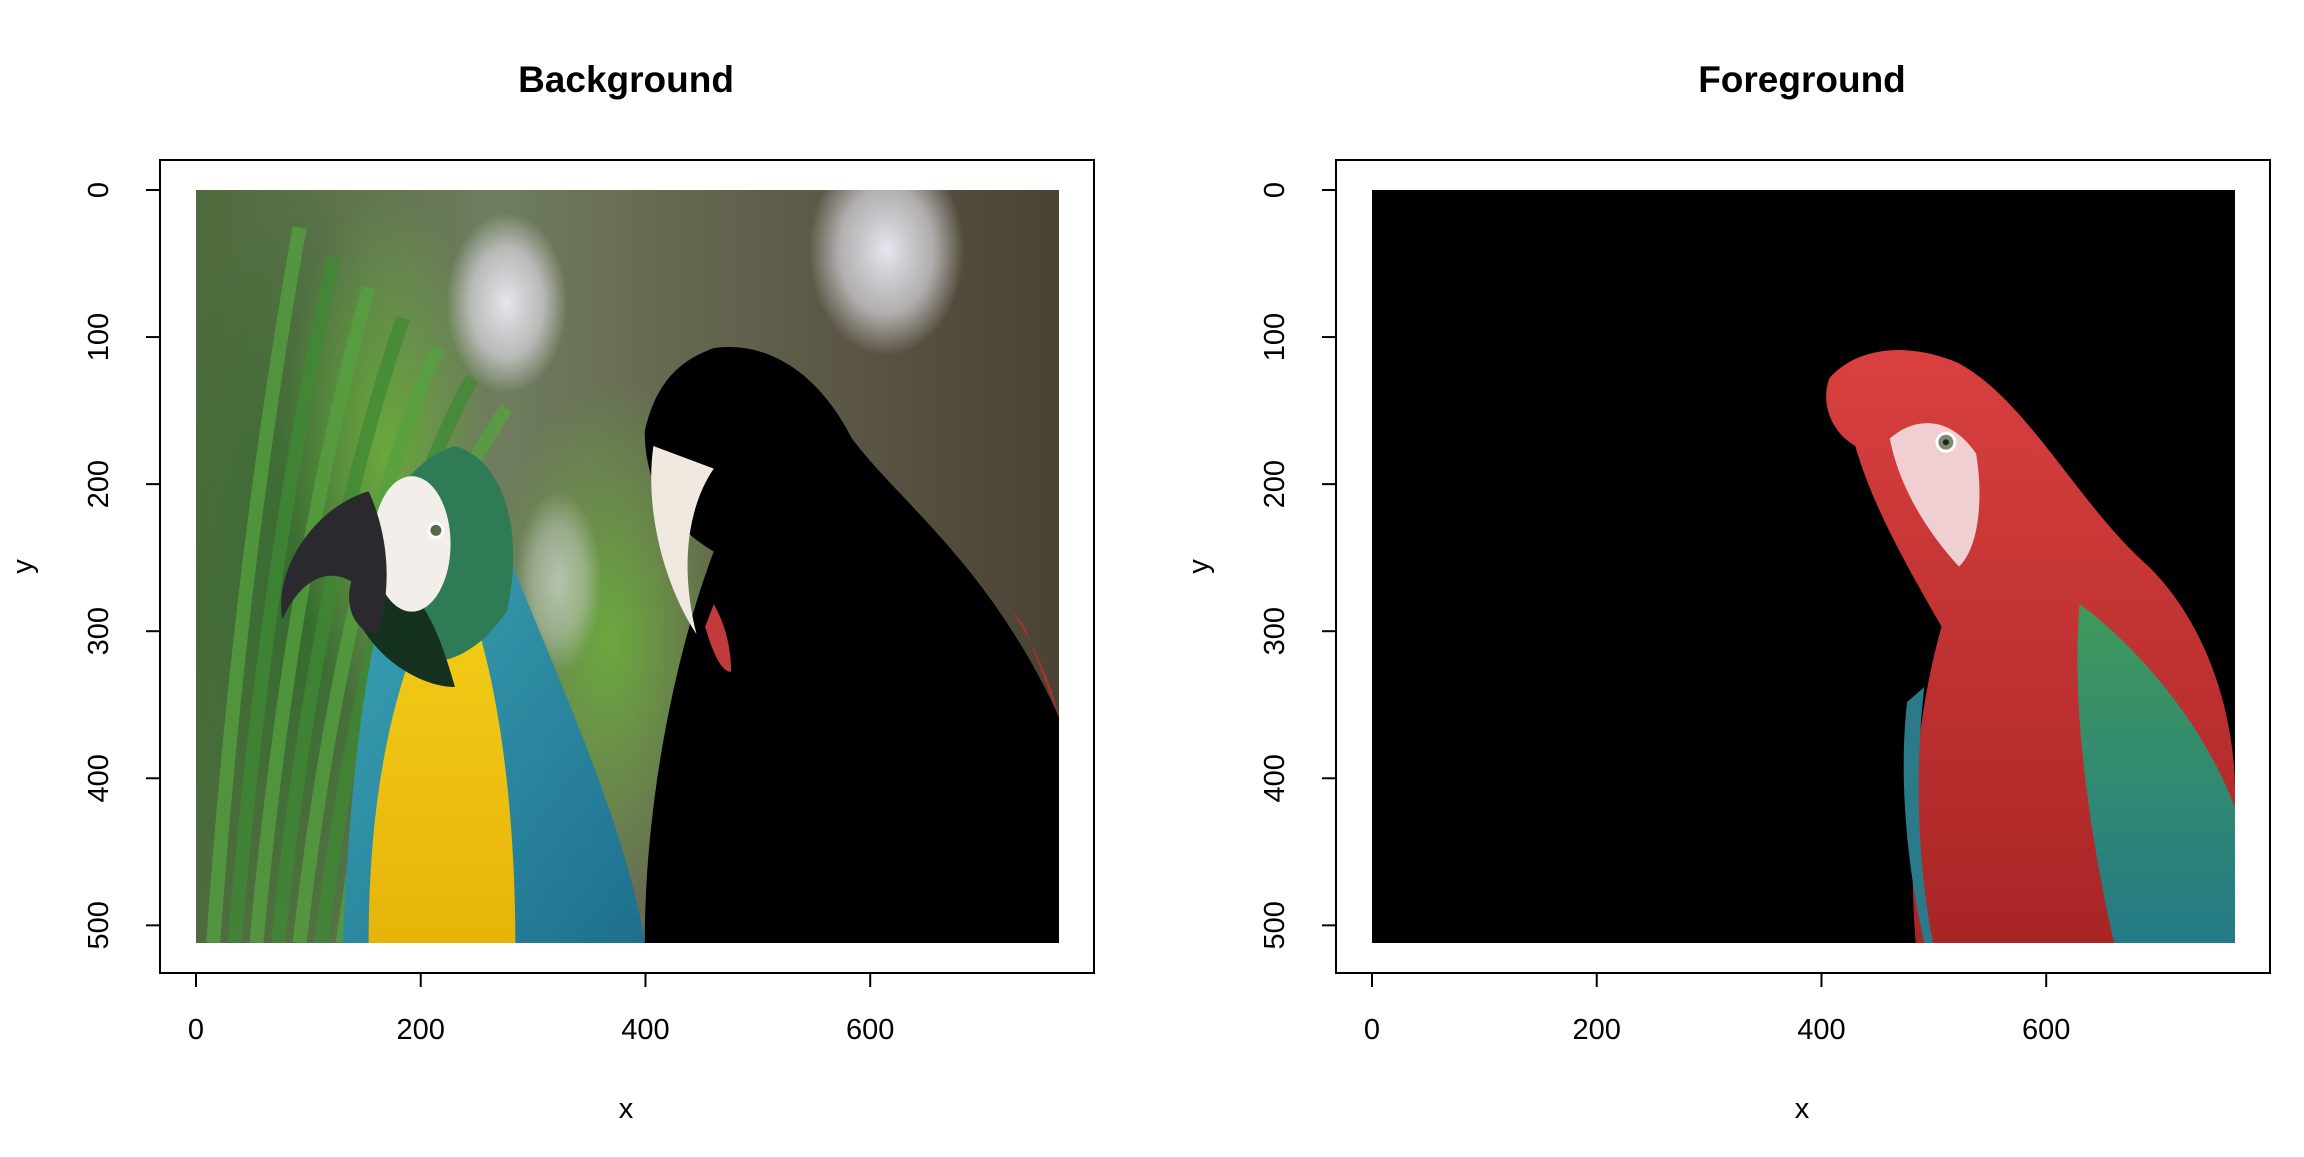 The image size is (2304, 1157). Describe the element at coordinates (626, 79) in the screenshot. I see `chart-title: Background` at that location.